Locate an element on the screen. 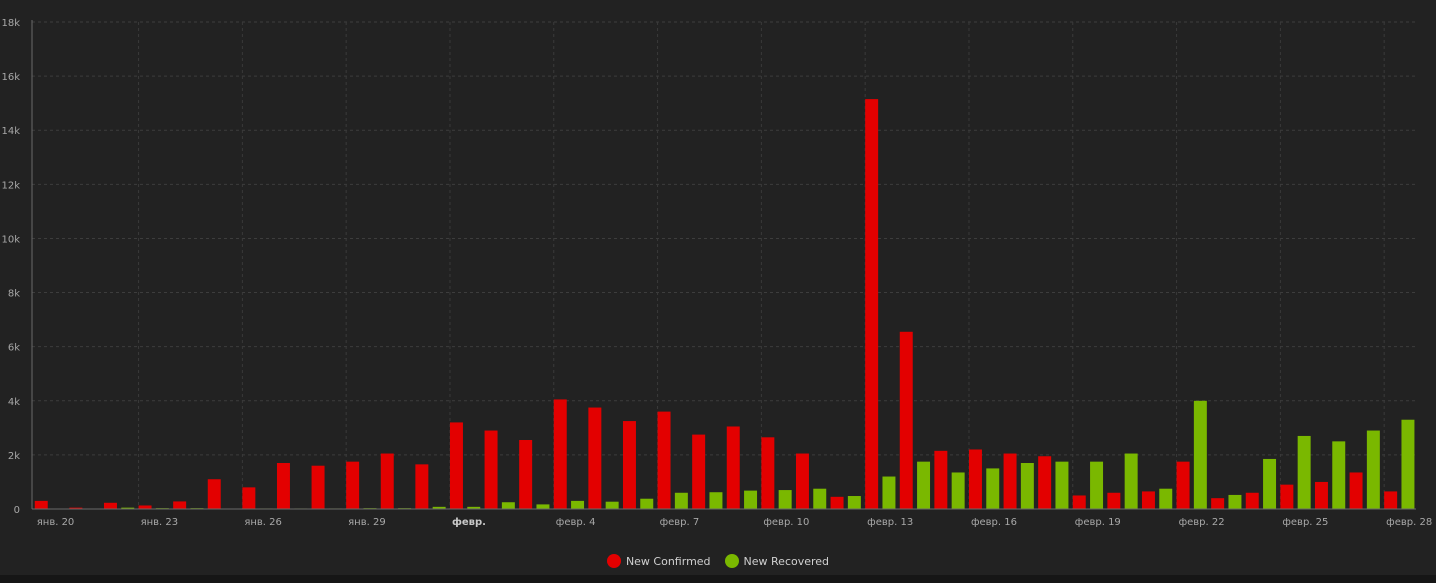 The image size is (1436, 583). legend: New Confirmed New Recovered is located at coordinates (718, 561).